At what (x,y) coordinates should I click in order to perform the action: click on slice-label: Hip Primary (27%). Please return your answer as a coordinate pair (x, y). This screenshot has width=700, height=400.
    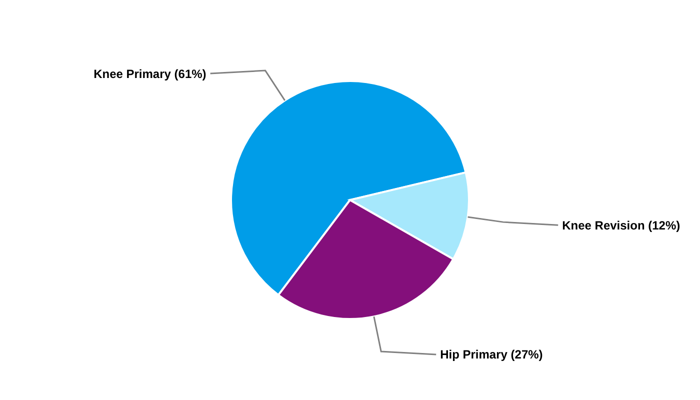
    Looking at the image, I should click on (491, 355).